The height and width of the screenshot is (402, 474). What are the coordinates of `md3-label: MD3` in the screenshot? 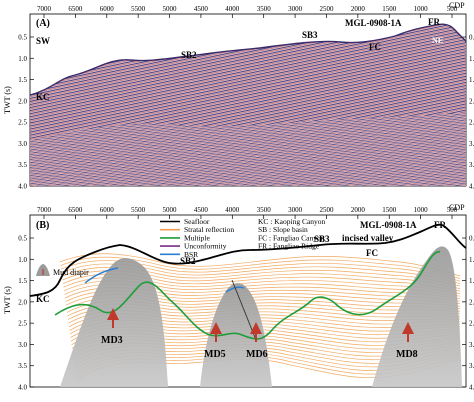 It's located at (112, 340).